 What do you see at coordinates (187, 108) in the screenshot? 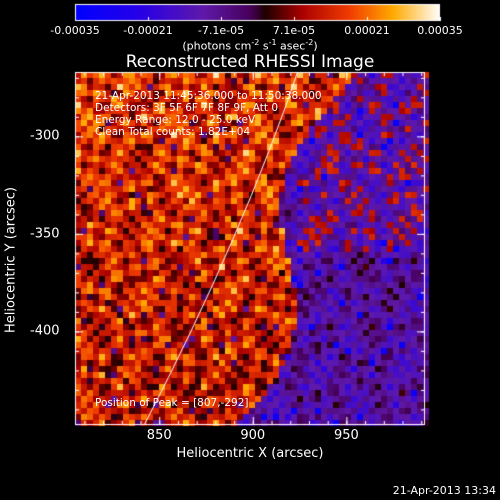
I see `info-detectors: Detectors: 3F 5F 6F 7F 8F 9F, Att 0` at bounding box center [187, 108].